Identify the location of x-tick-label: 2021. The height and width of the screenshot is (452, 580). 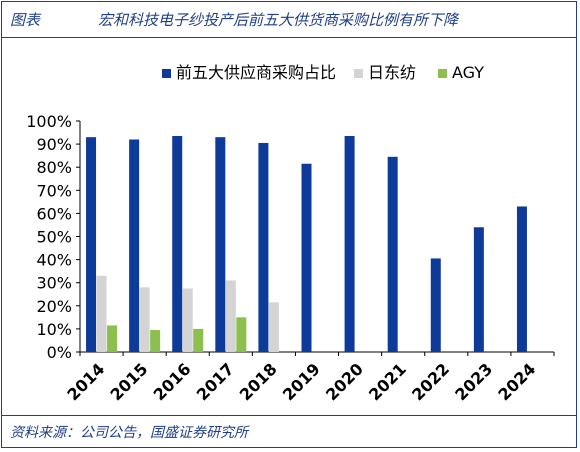
(387, 381).